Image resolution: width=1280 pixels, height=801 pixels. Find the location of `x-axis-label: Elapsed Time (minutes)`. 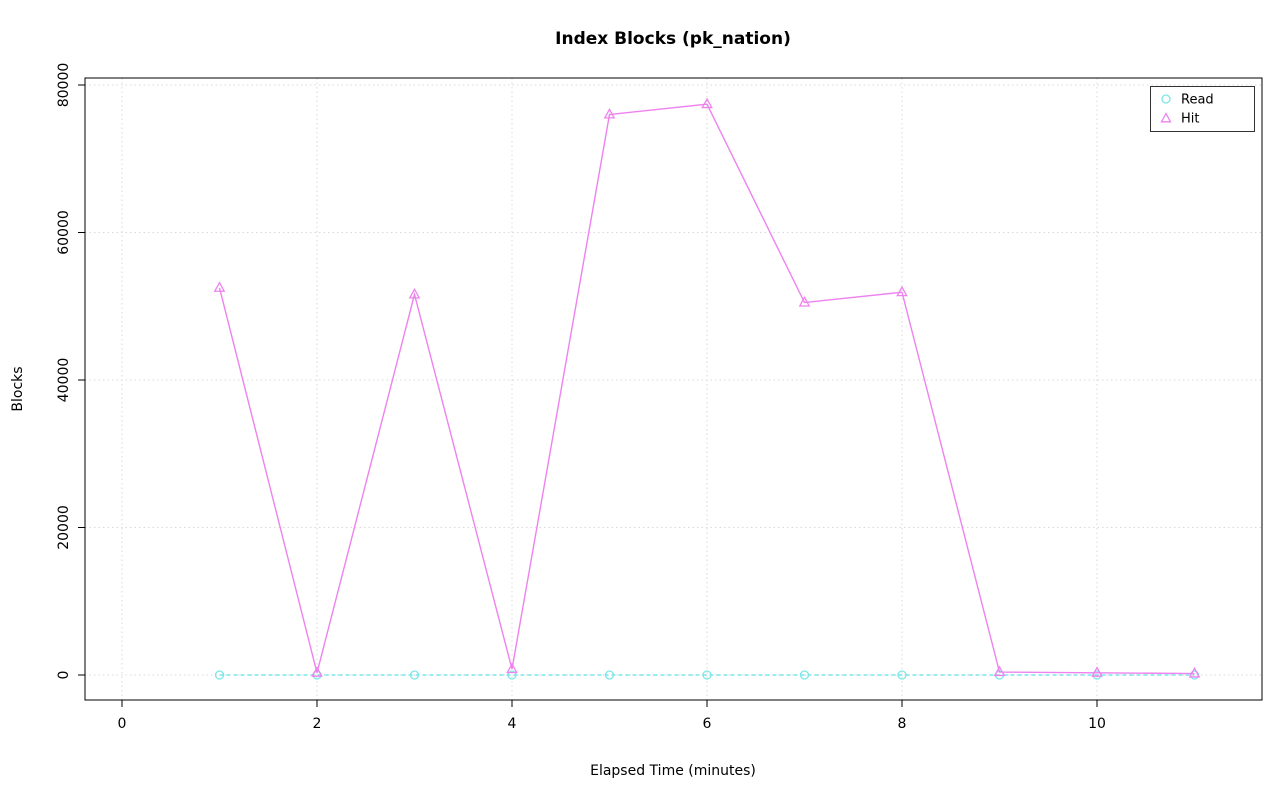

x-axis-label: Elapsed Time (minutes) is located at coordinates (673, 771).